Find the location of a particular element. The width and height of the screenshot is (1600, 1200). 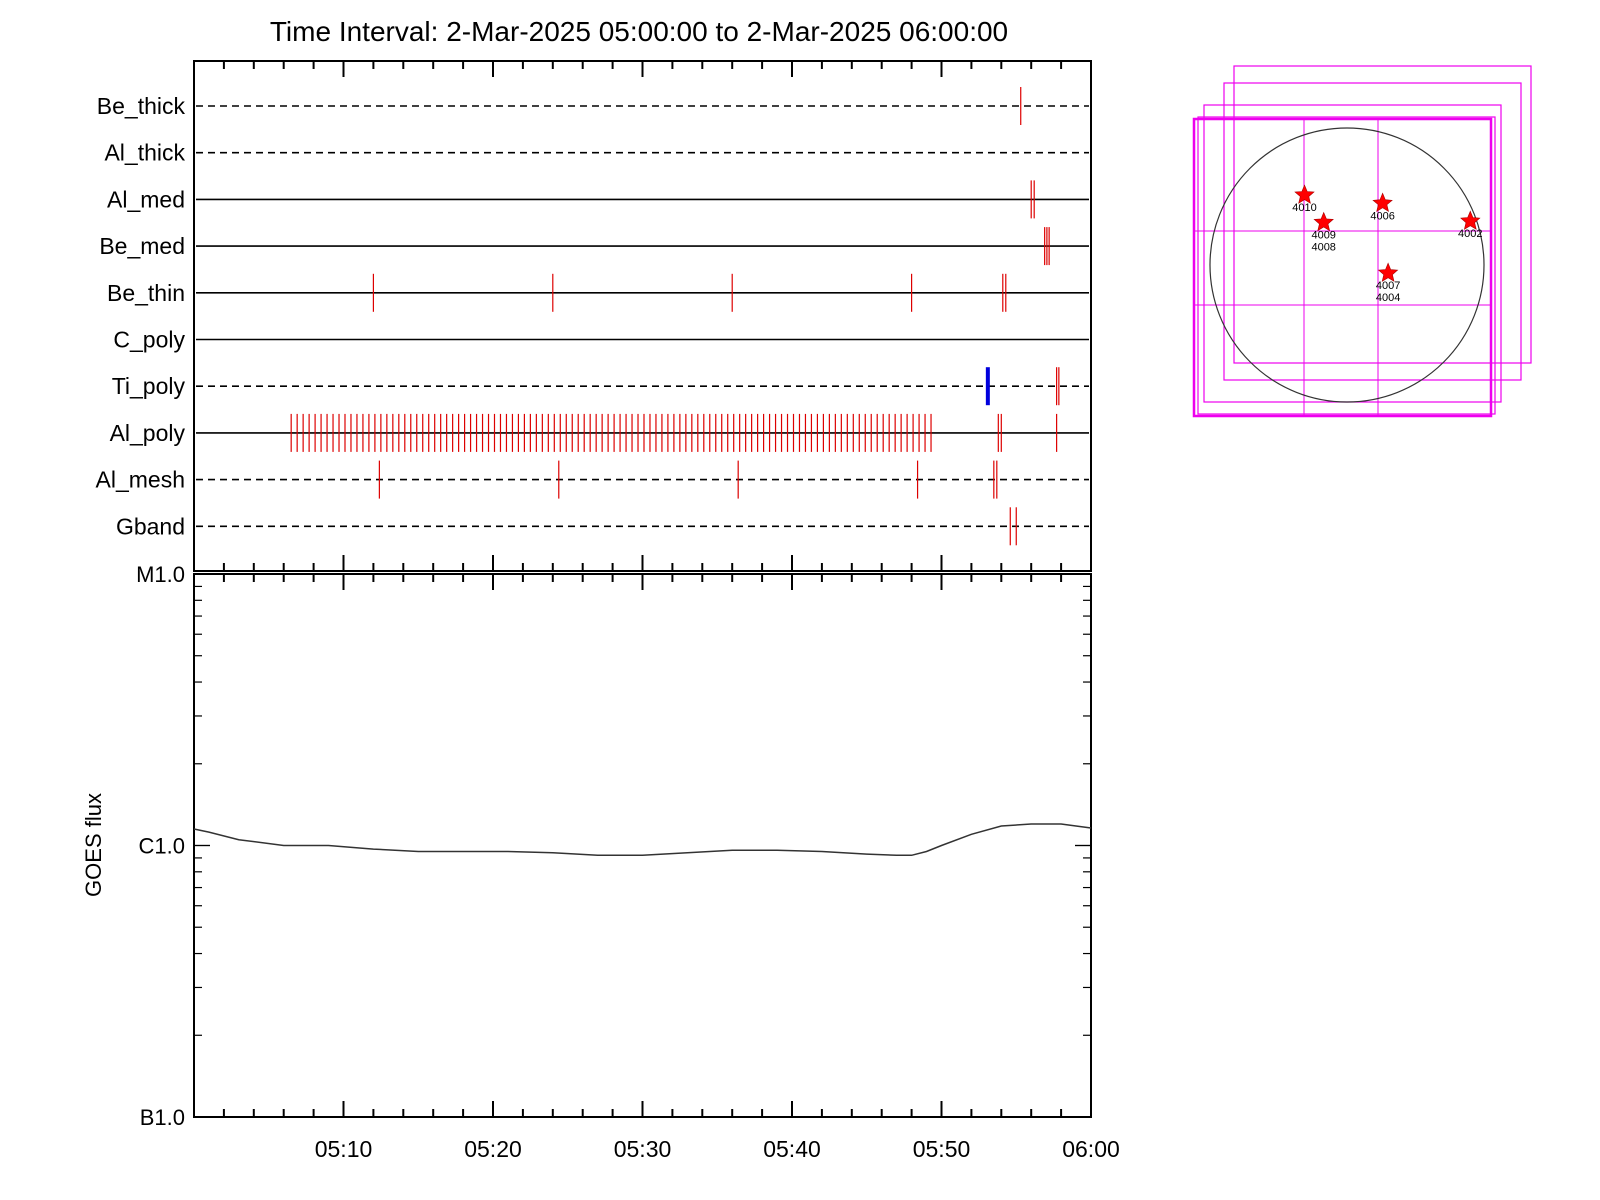

active-region-label: 4010 is located at coordinates (1304, 208).